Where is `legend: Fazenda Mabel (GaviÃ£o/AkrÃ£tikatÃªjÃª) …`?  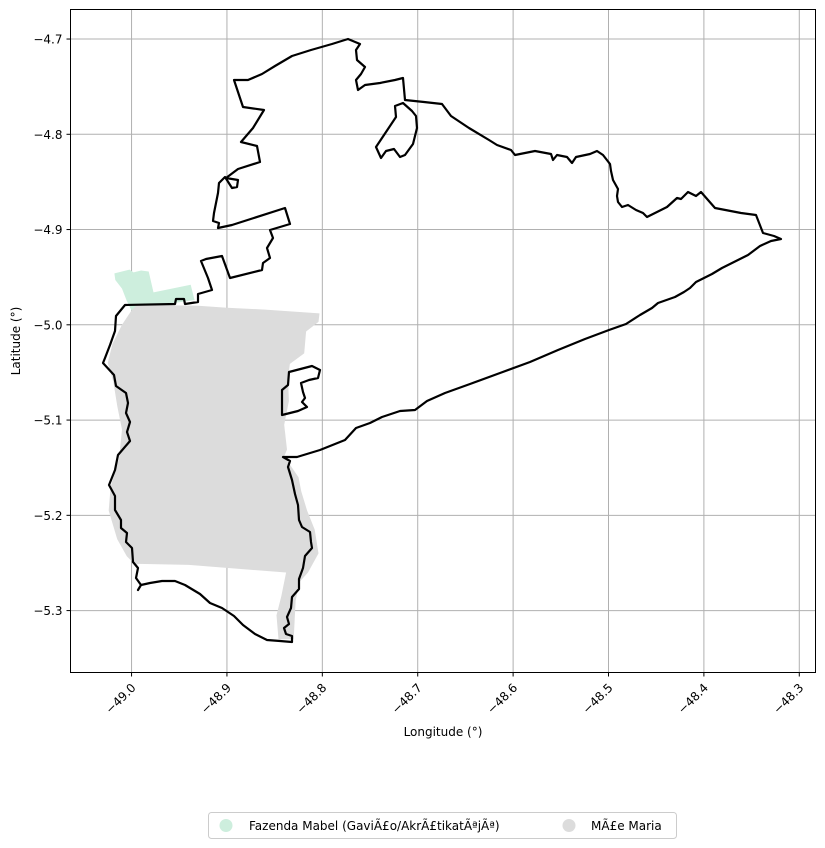 legend: Fazenda Mabel (GaviÃ£o/AkrÃ£tikatÃªjÃª) … is located at coordinates (442, 825).